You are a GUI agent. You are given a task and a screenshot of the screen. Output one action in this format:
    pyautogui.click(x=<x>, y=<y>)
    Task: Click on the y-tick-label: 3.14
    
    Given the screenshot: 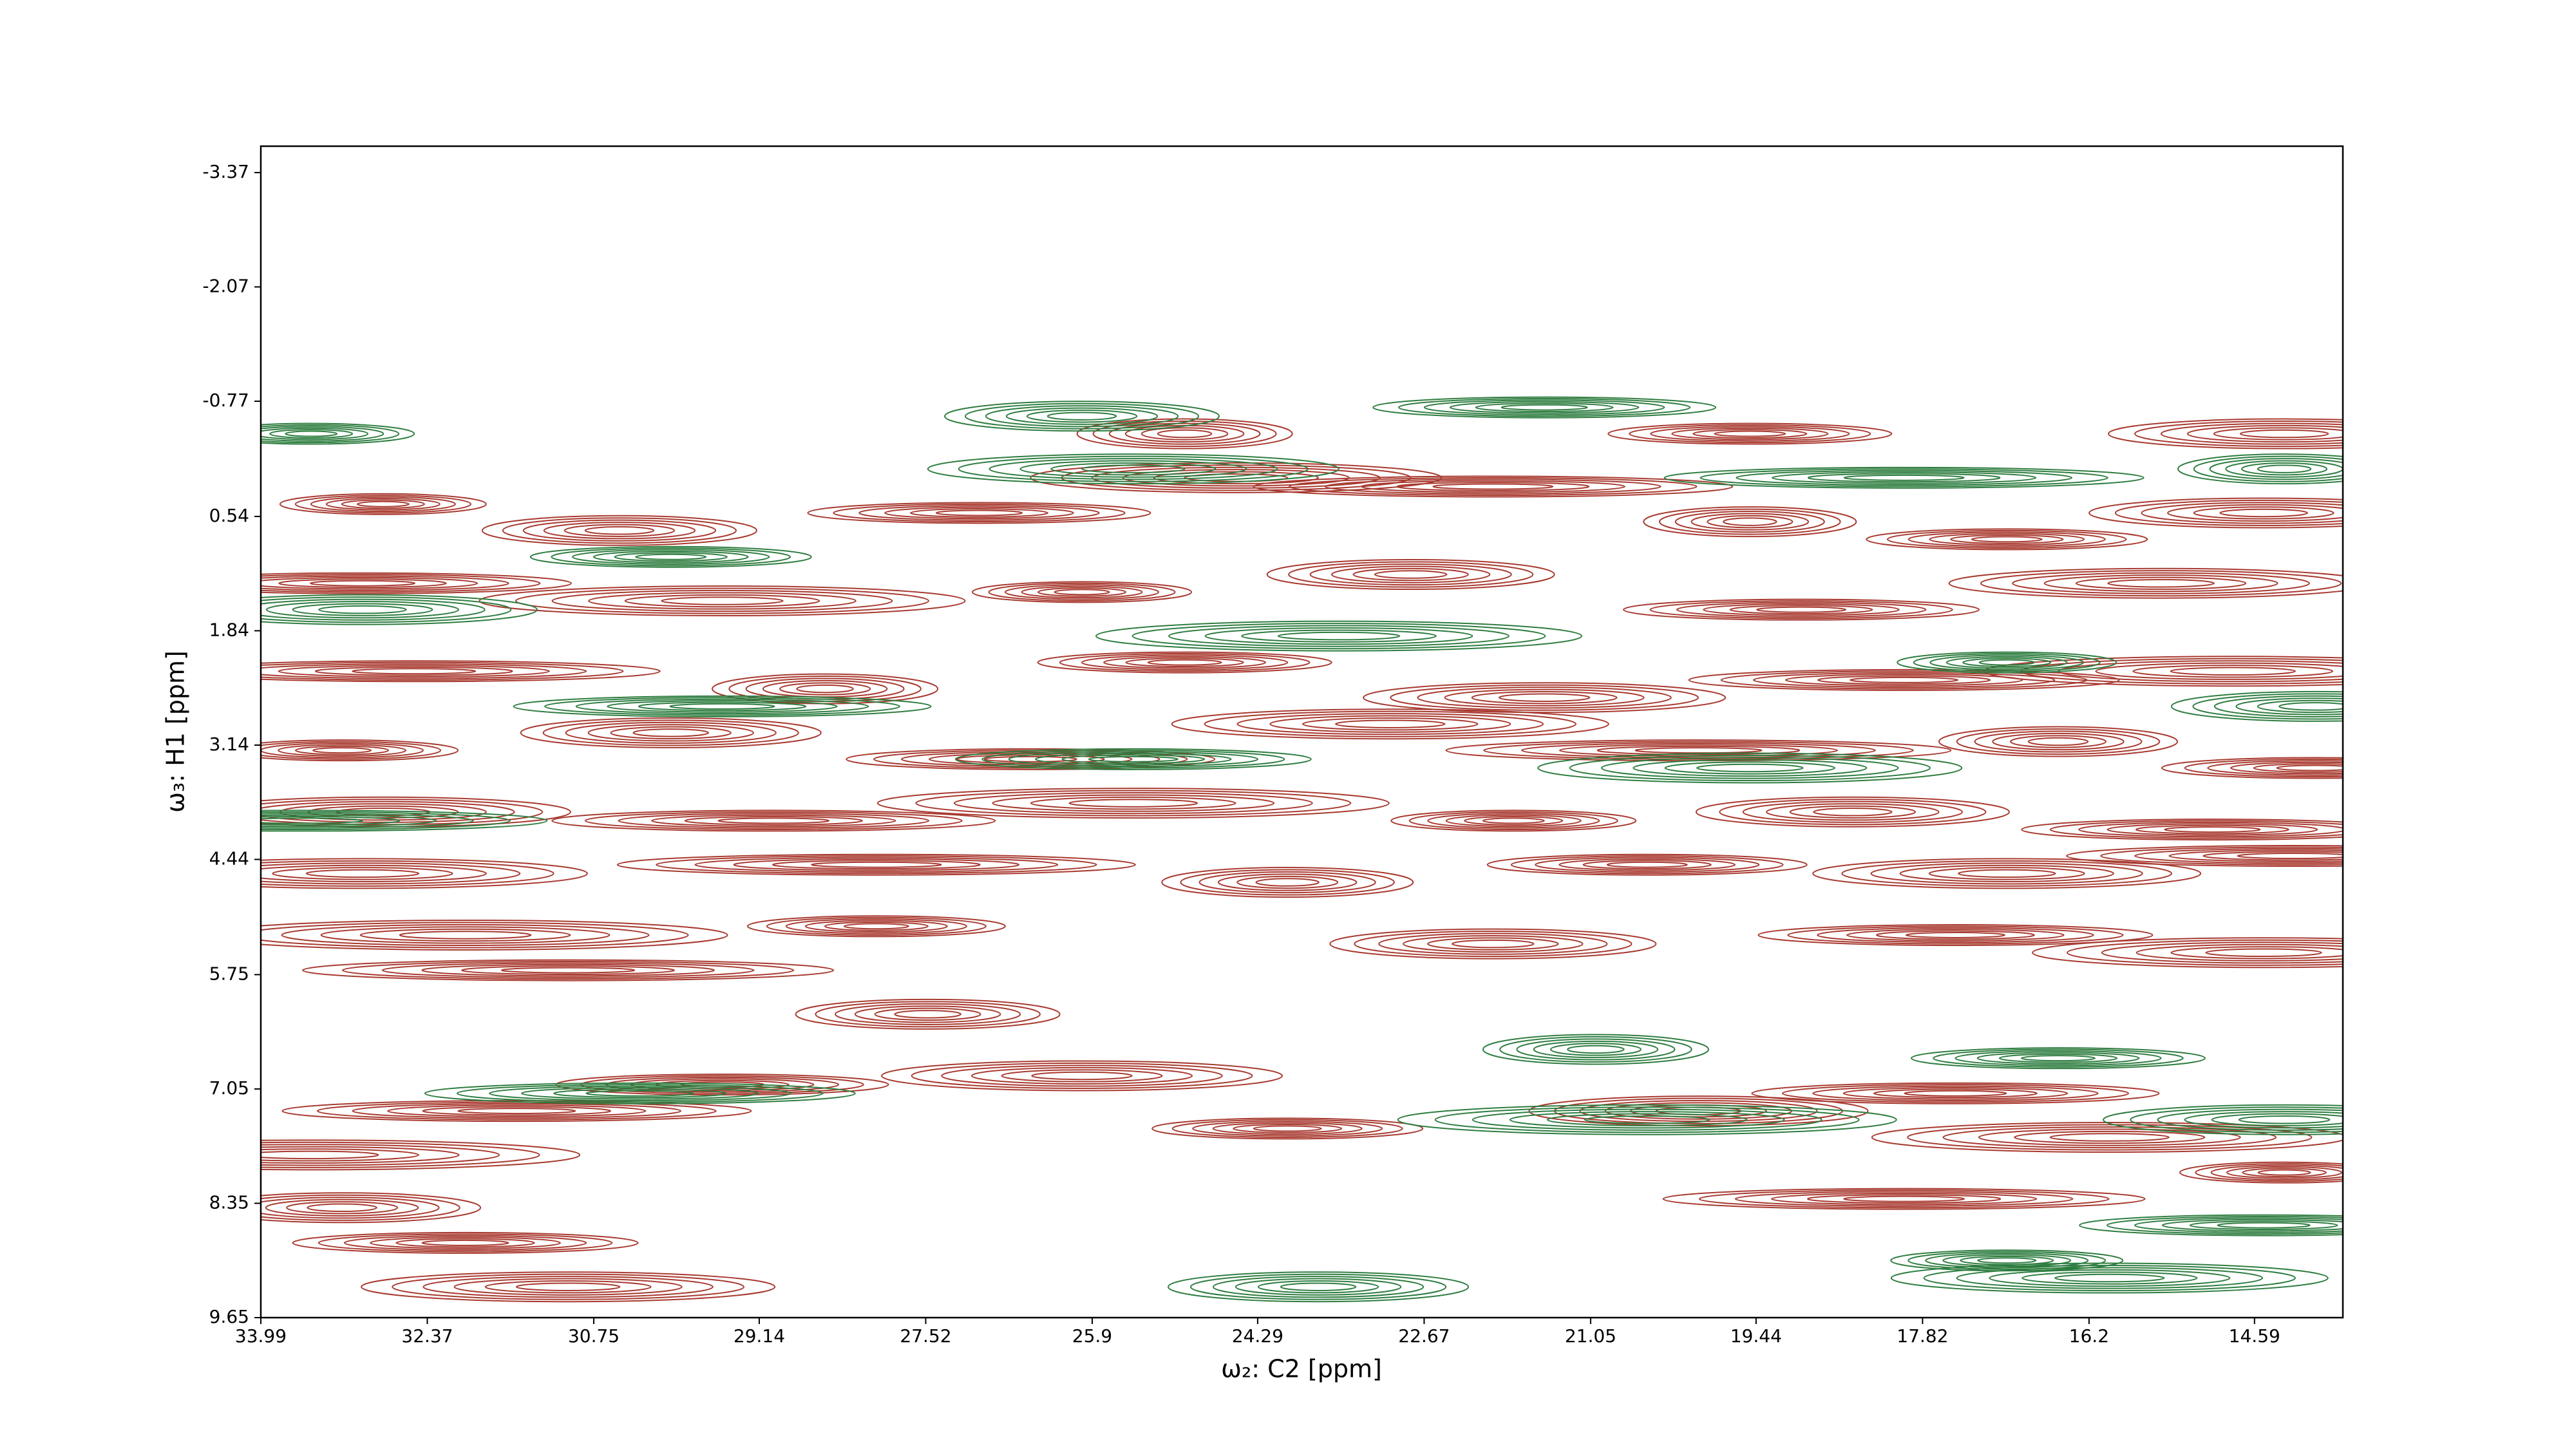 What is the action you would take?
    pyautogui.click(x=229, y=745)
    